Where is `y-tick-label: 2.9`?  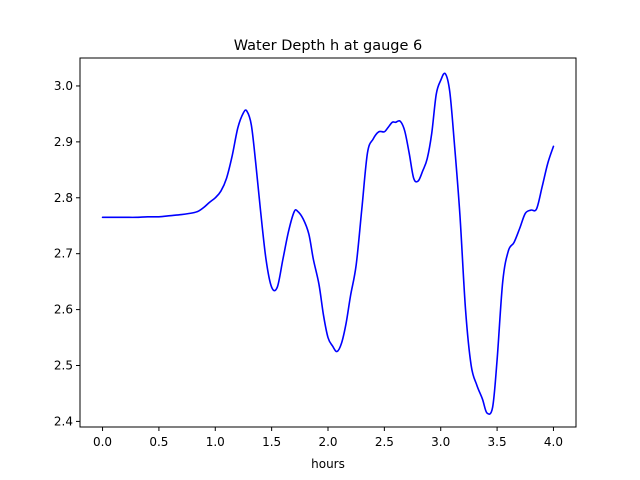
y-tick-label: 2.9 is located at coordinates (63, 142).